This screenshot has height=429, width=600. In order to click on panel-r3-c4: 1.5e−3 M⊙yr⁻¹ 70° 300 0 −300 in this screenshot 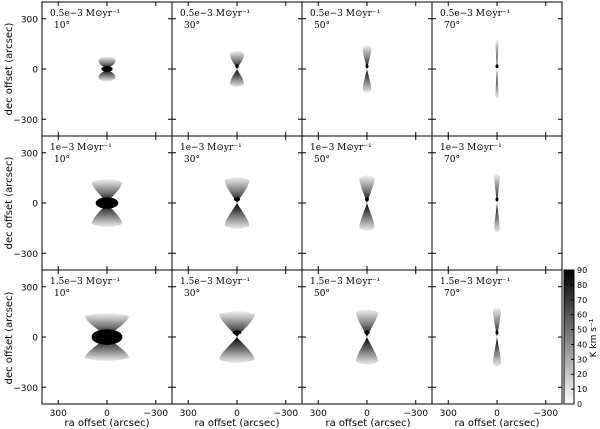, I will do `click(497, 344)`.